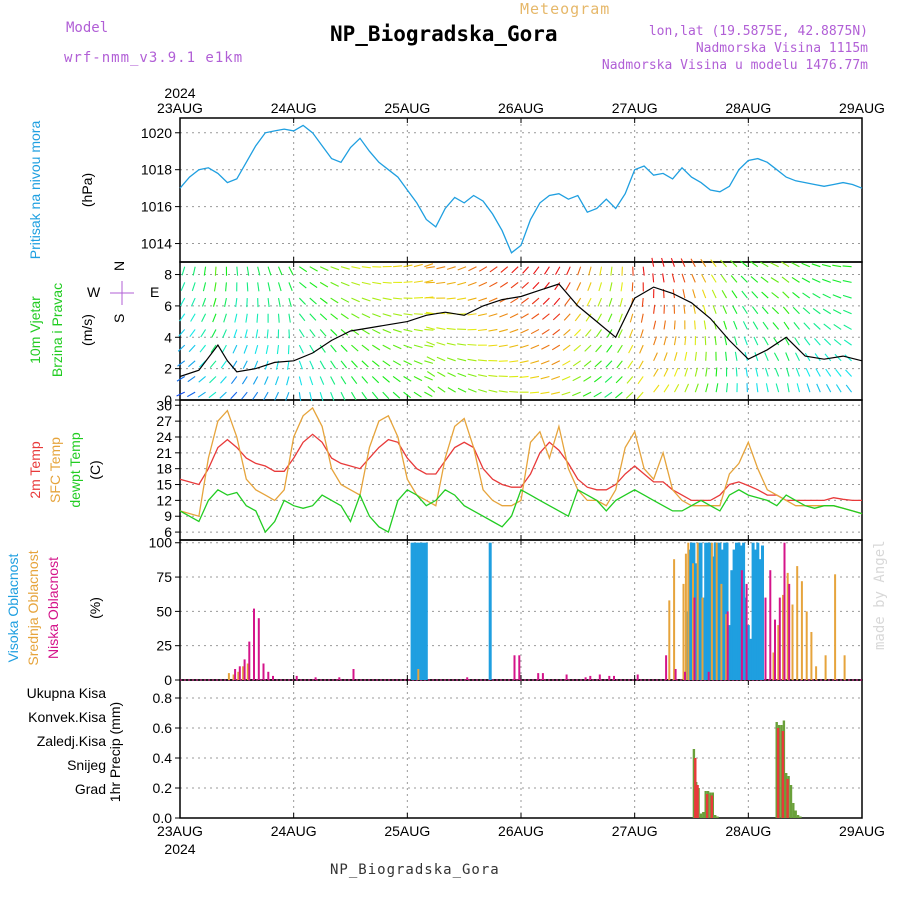 This screenshot has height=900, width=900. I want to click on y-tick-label: 75, so click(164, 577).